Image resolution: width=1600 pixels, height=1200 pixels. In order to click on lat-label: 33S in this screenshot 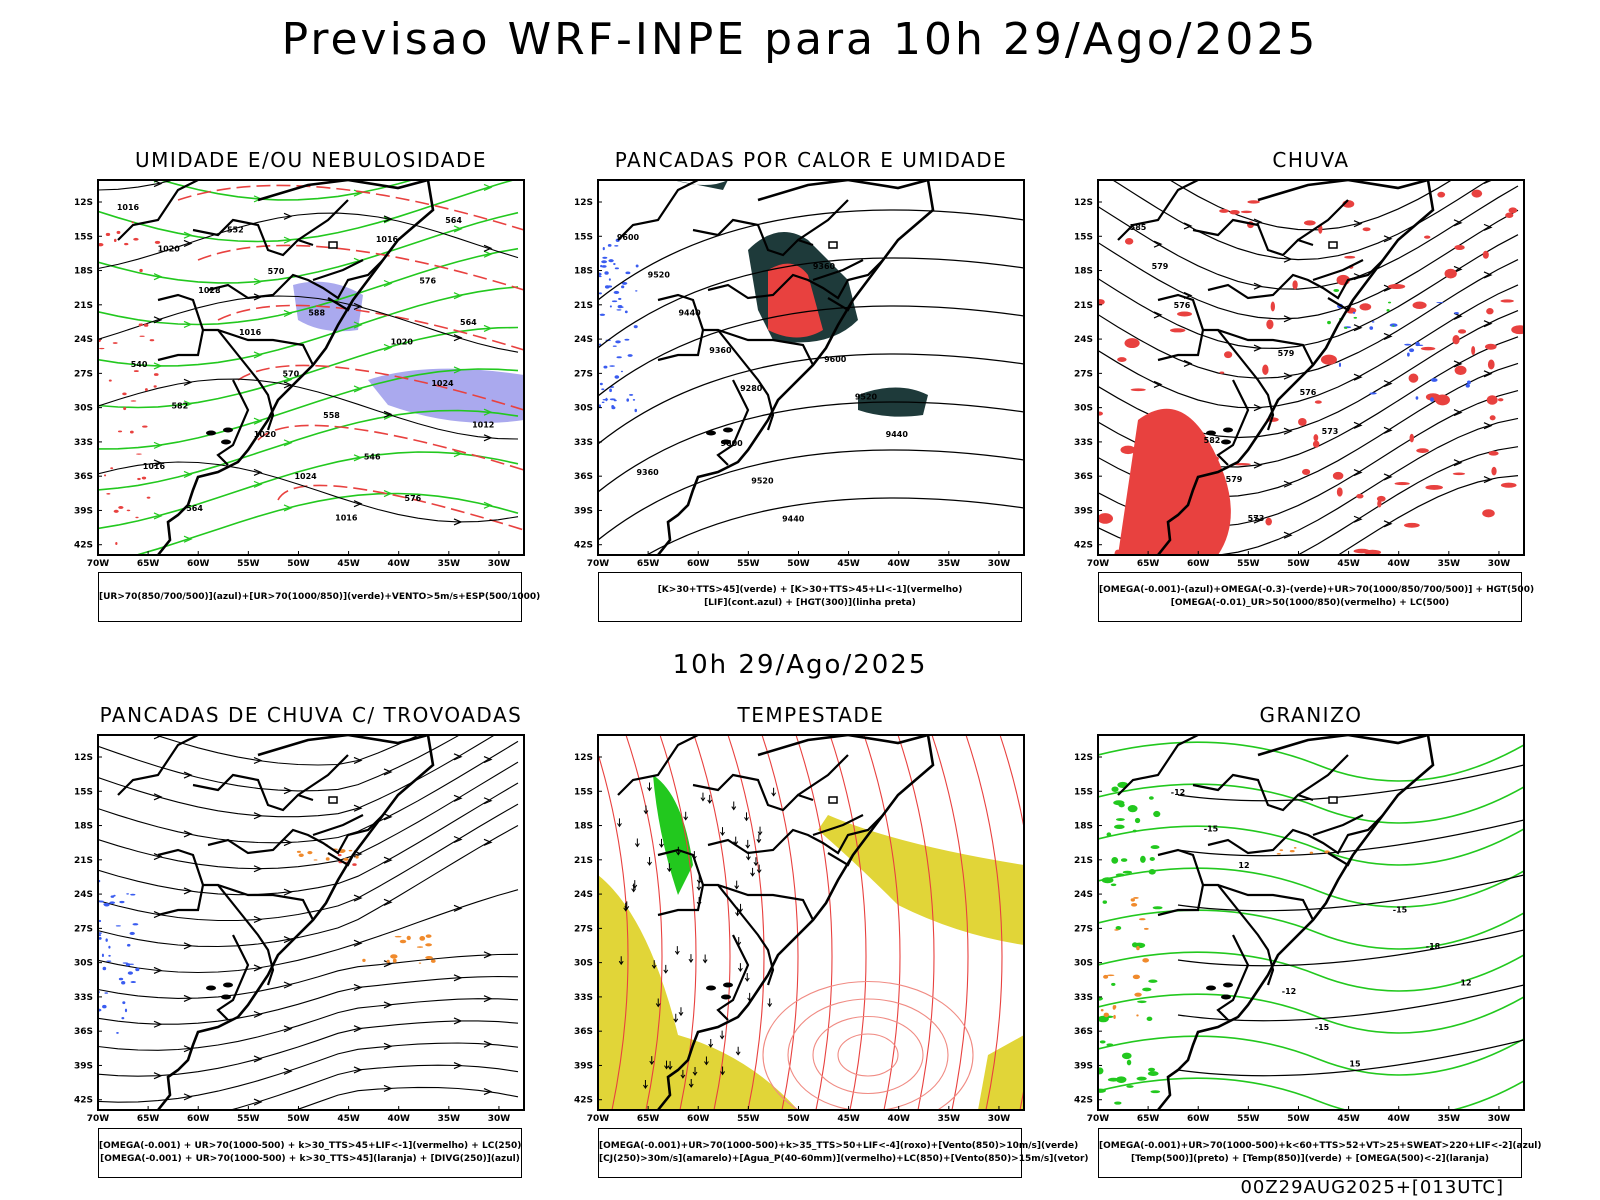, I will do `click(583, 443)`.